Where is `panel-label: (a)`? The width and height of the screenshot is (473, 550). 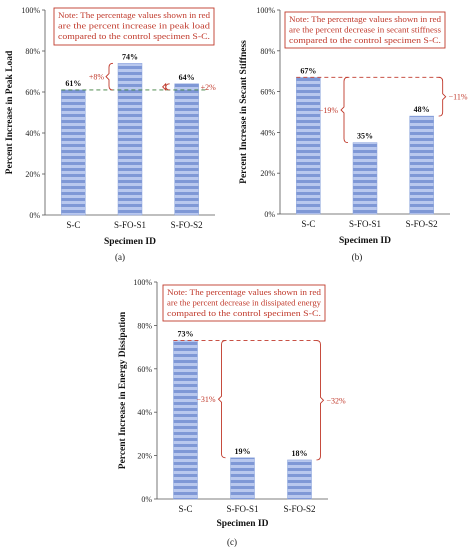 panel-label: (a) is located at coordinates (120, 257).